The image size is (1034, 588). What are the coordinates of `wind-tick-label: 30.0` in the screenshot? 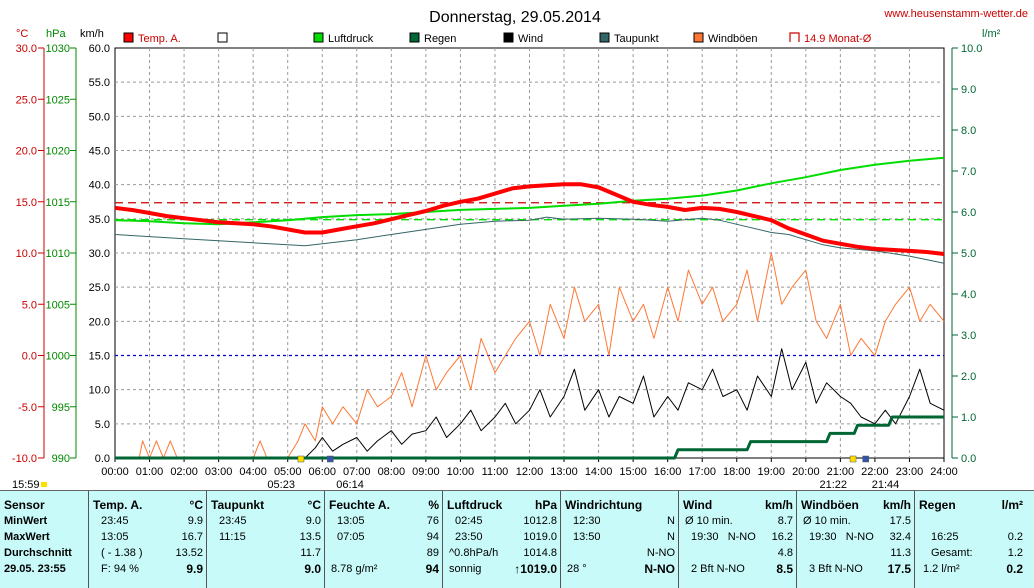 It's located at (99, 254).